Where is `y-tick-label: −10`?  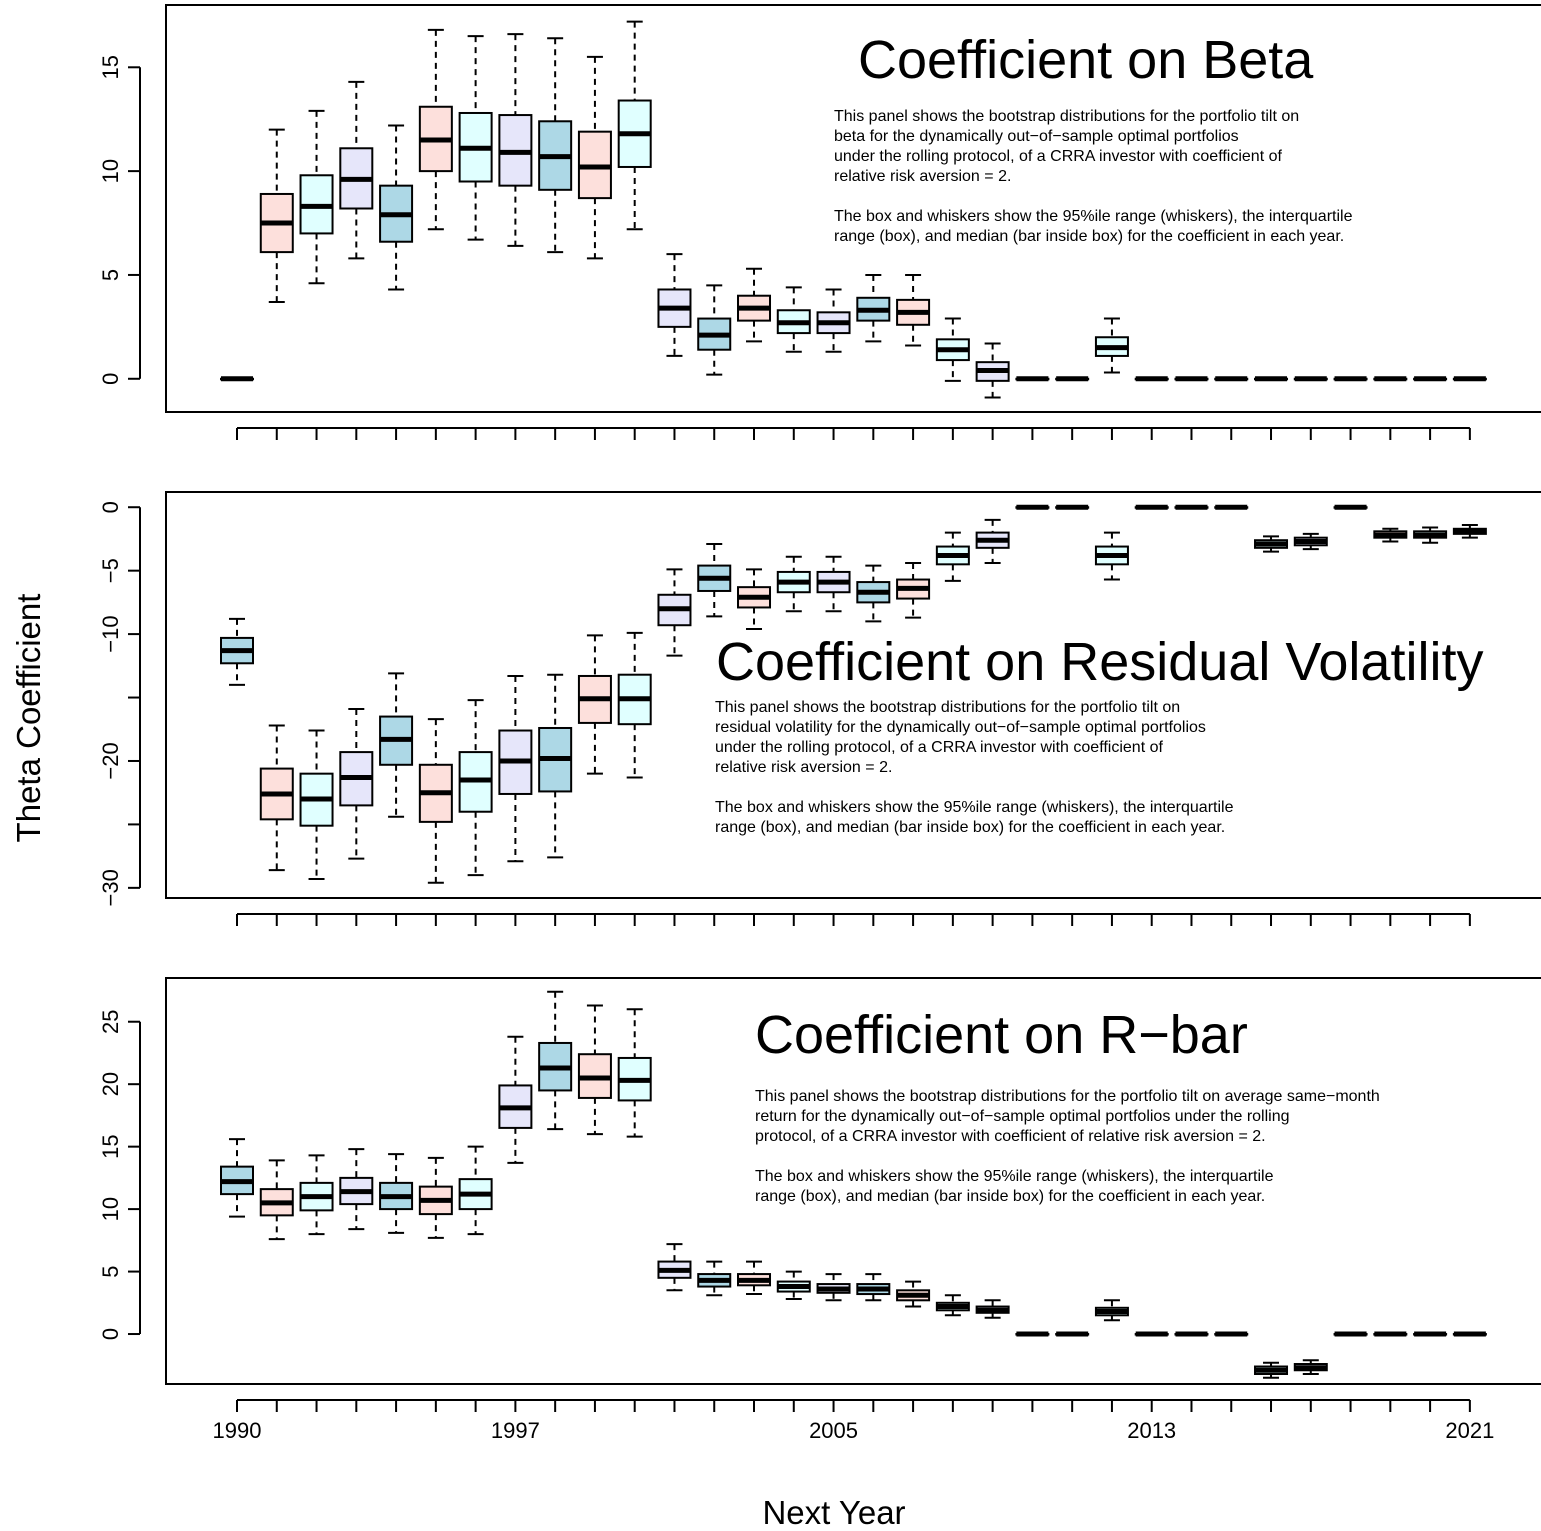
y-tick-label: −10 is located at coordinates (110, 633).